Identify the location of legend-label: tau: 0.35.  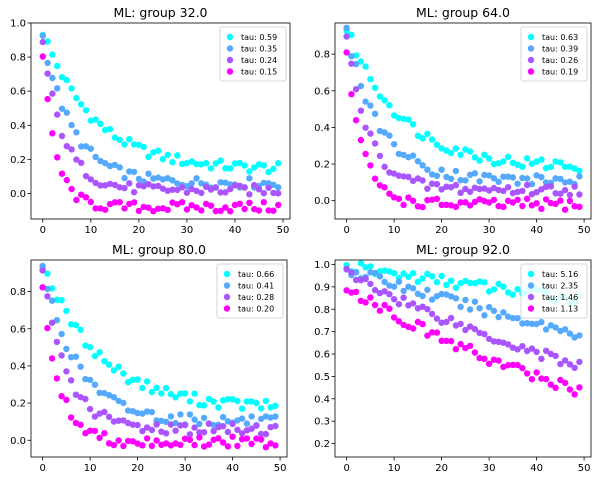
(259, 49).